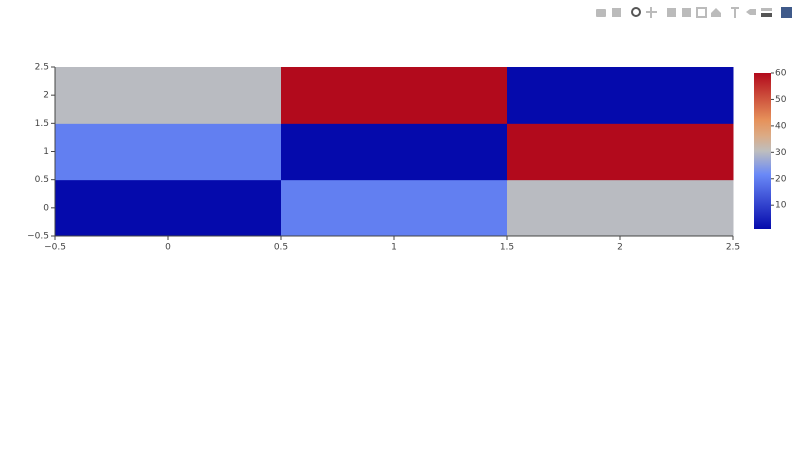 This screenshot has height=450, width=800. What do you see at coordinates (46, 96) in the screenshot?
I see `y-tick-label: 2` at bounding box center [46, 96].